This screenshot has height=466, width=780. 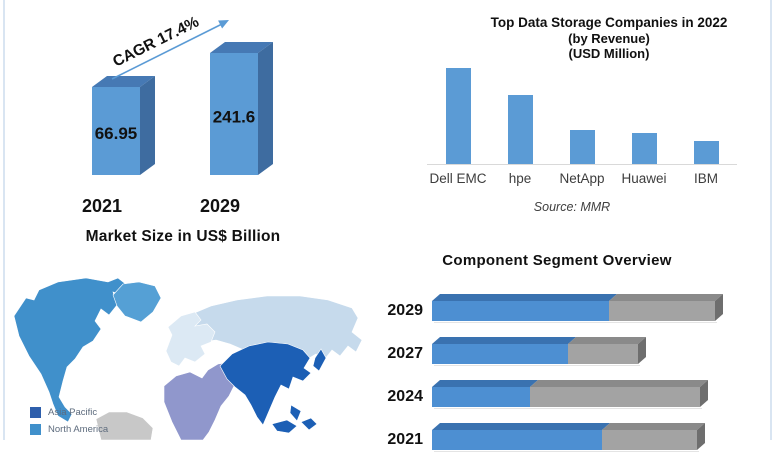 I want to click on top-companies-axis-line, so click(x=582, y=164).